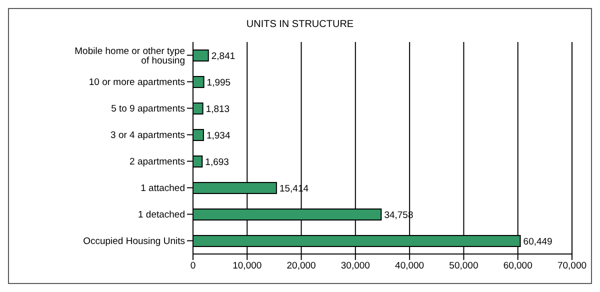 The height and width of the screenshot is (292, 600). Describe the element at coordinates (148, 109) in the screenshot. I see `y-tick-label: 5 to 9 apartments` at that location.